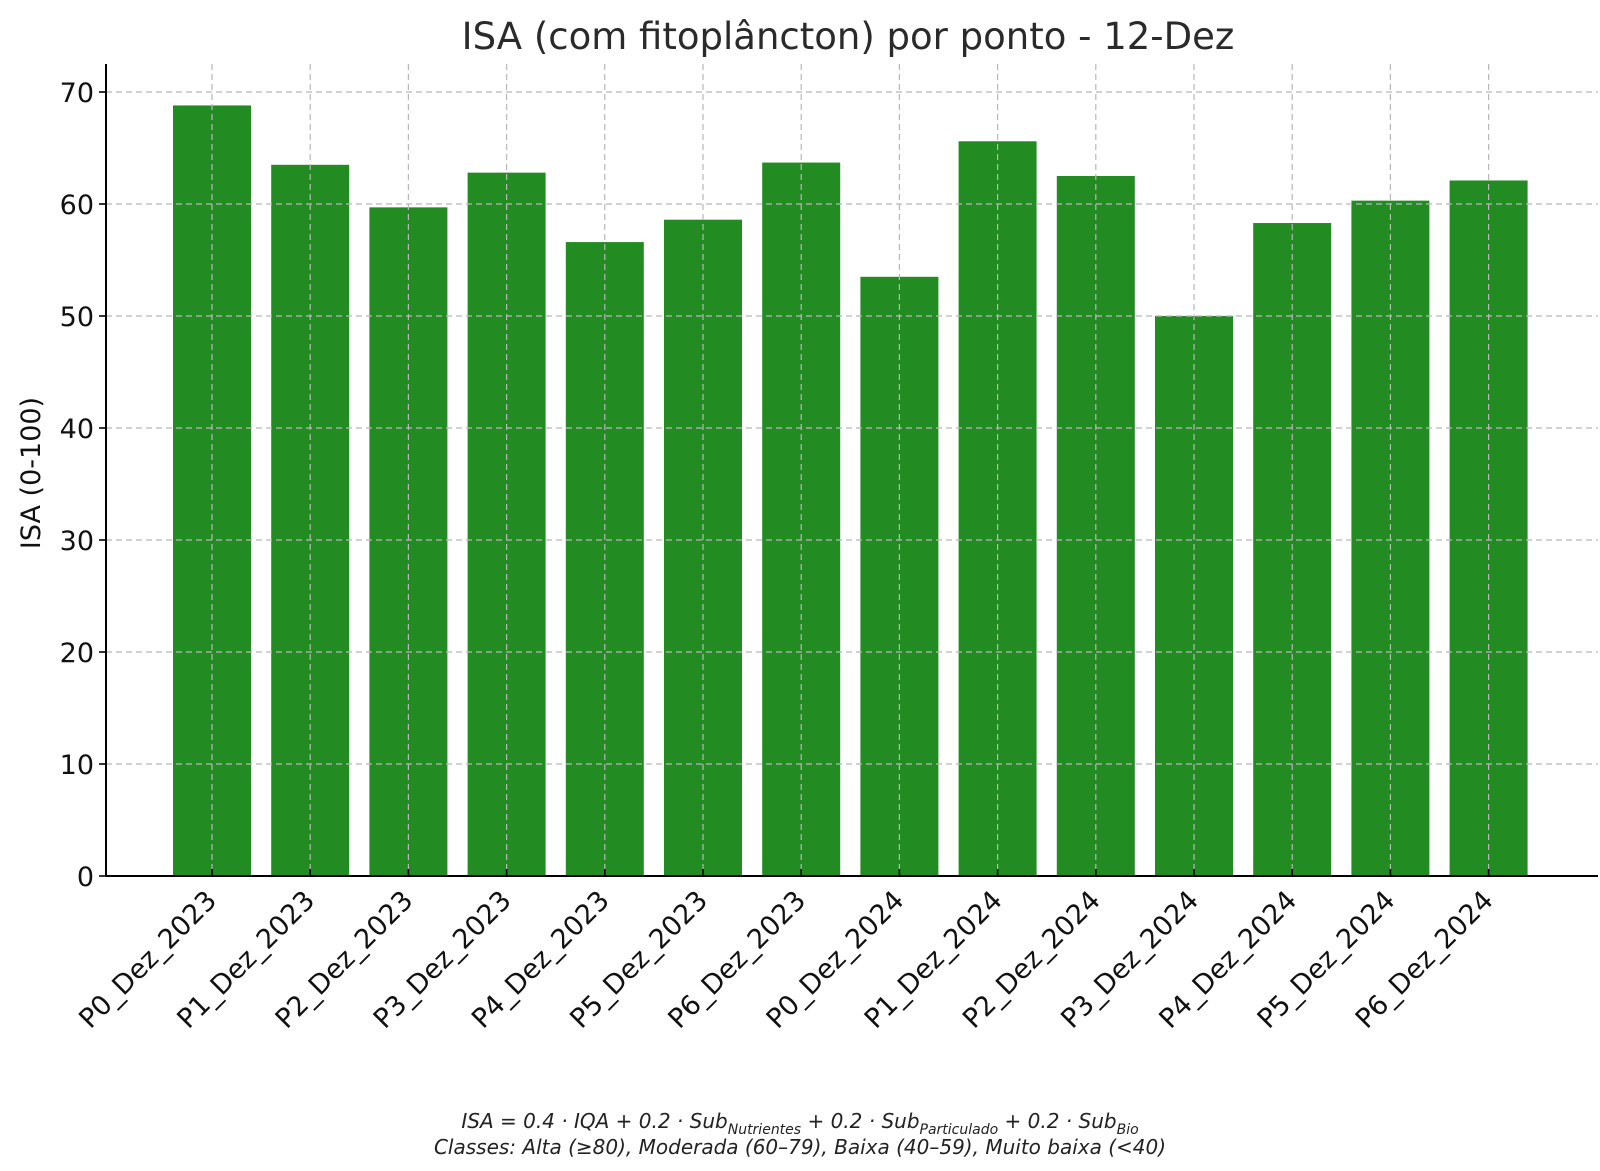 Image resolution: width=1600 pixels, height=1171 pixels. What do you see at coordinates (212, 490) in the screenshot?
I see `bar` at bounding box center [212, 490].